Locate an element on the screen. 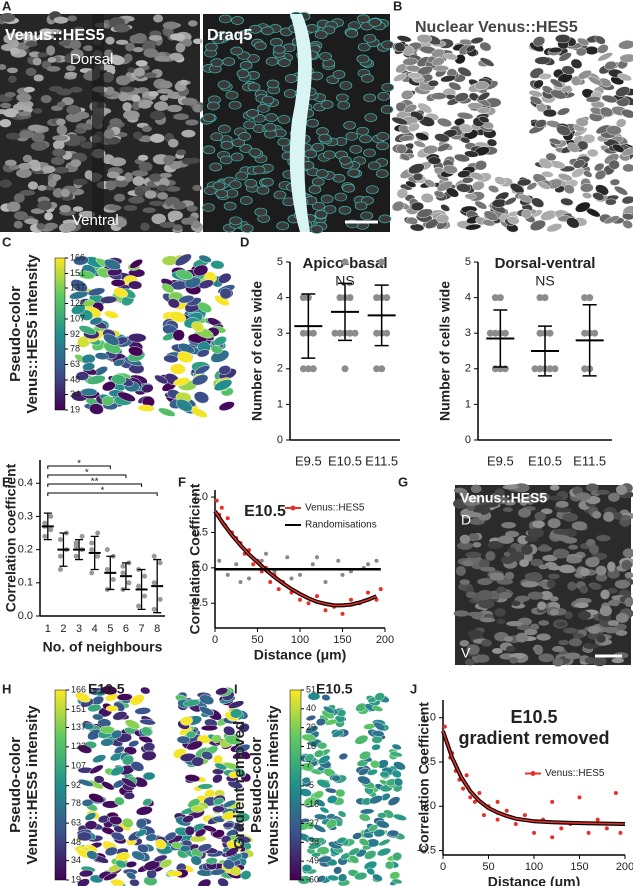  image-label: Dorsal is located at coordinates (91, 59).